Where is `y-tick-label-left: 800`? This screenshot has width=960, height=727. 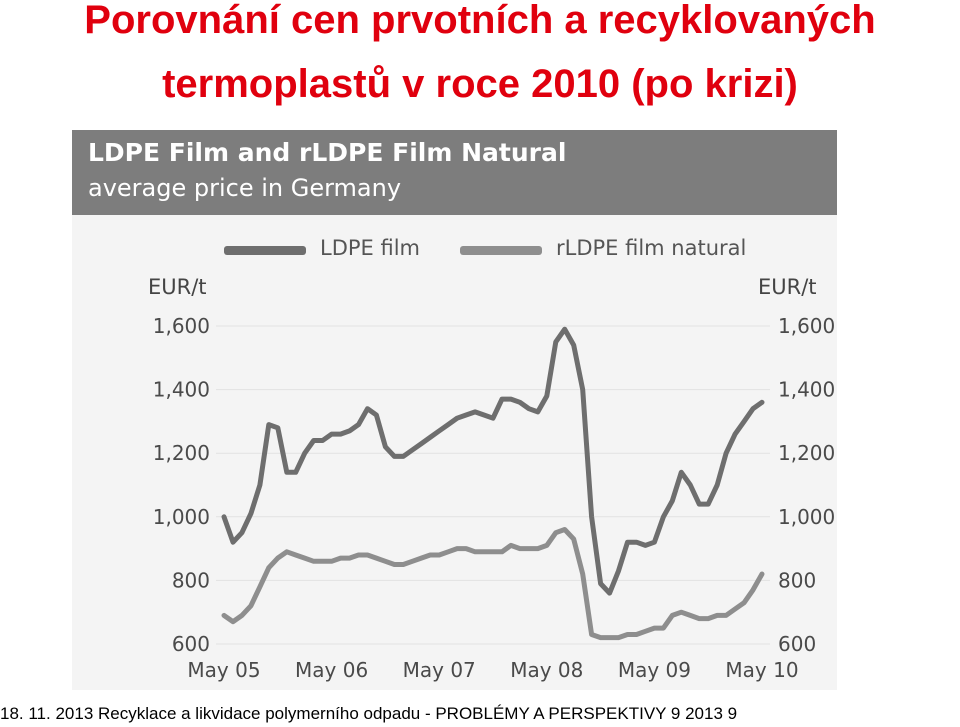
y-tick-label-left: 800 is located at coordinates (191, 580).